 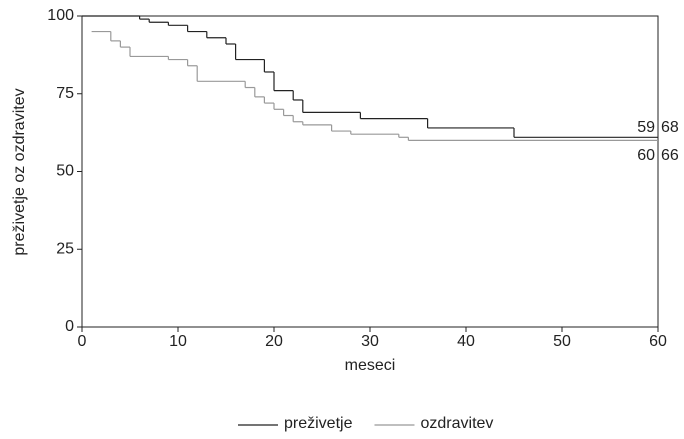 What do you see at coordinates (670, 127) in the screenshot?
I see `annotation: 68` at bounding box center [670, 127].